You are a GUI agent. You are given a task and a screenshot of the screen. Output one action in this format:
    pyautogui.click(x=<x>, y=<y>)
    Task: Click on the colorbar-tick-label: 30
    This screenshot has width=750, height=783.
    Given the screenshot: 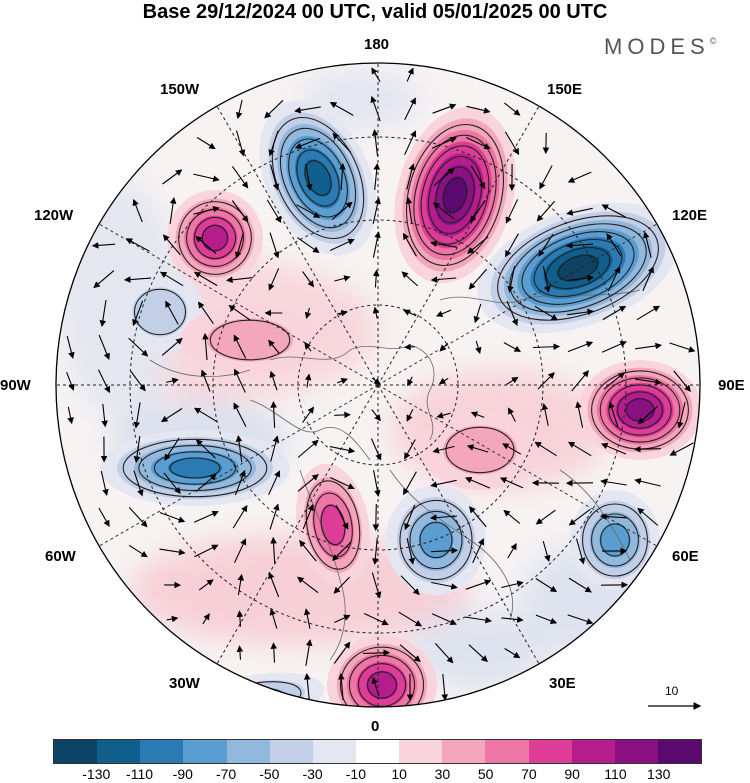 What is the action you would take?
    pyautogui.click(x=442, y=774)
    